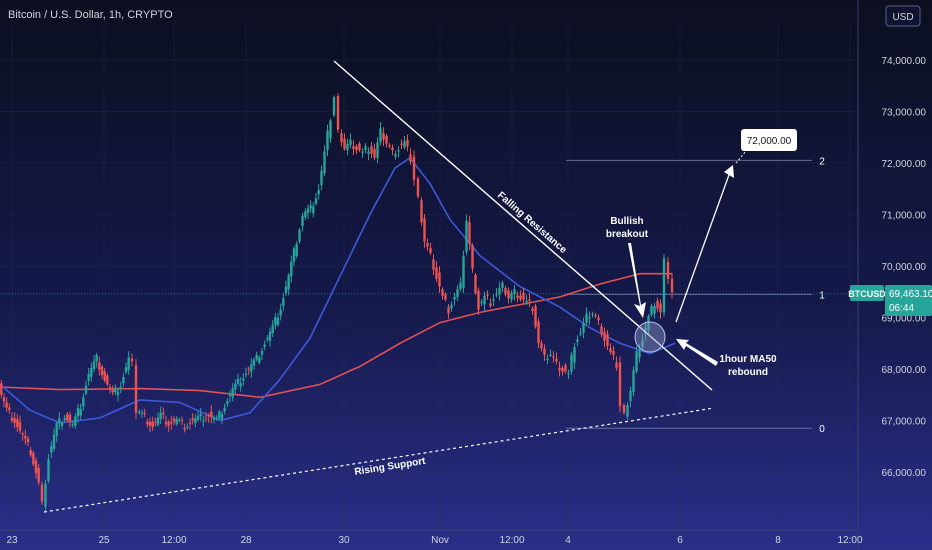  What do you see at coordinates (904, 267) in the screenshot?
I see `y-tick-label: 70,000.00` at bounding box center [904, 267].